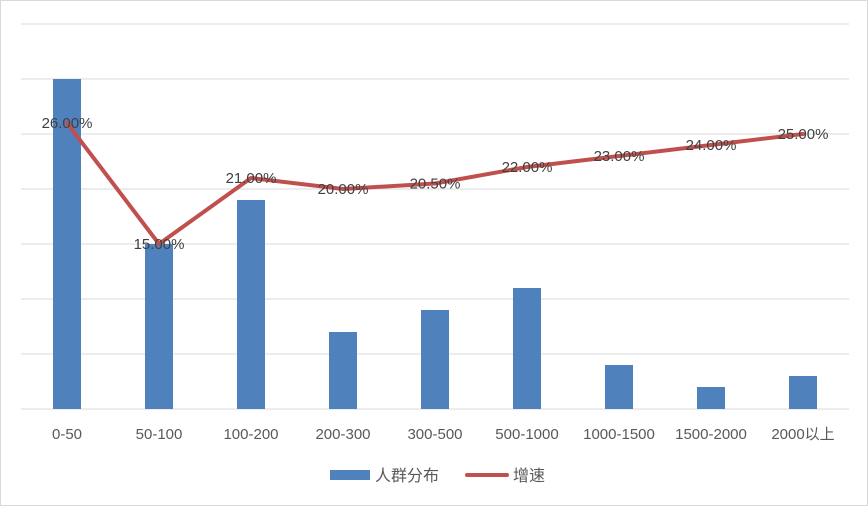 The width and height of the screenshot is (868, 507). Describe the element at coordinates (343, 189) in the screenshot. I see `data-label: 20.00%` at that location.